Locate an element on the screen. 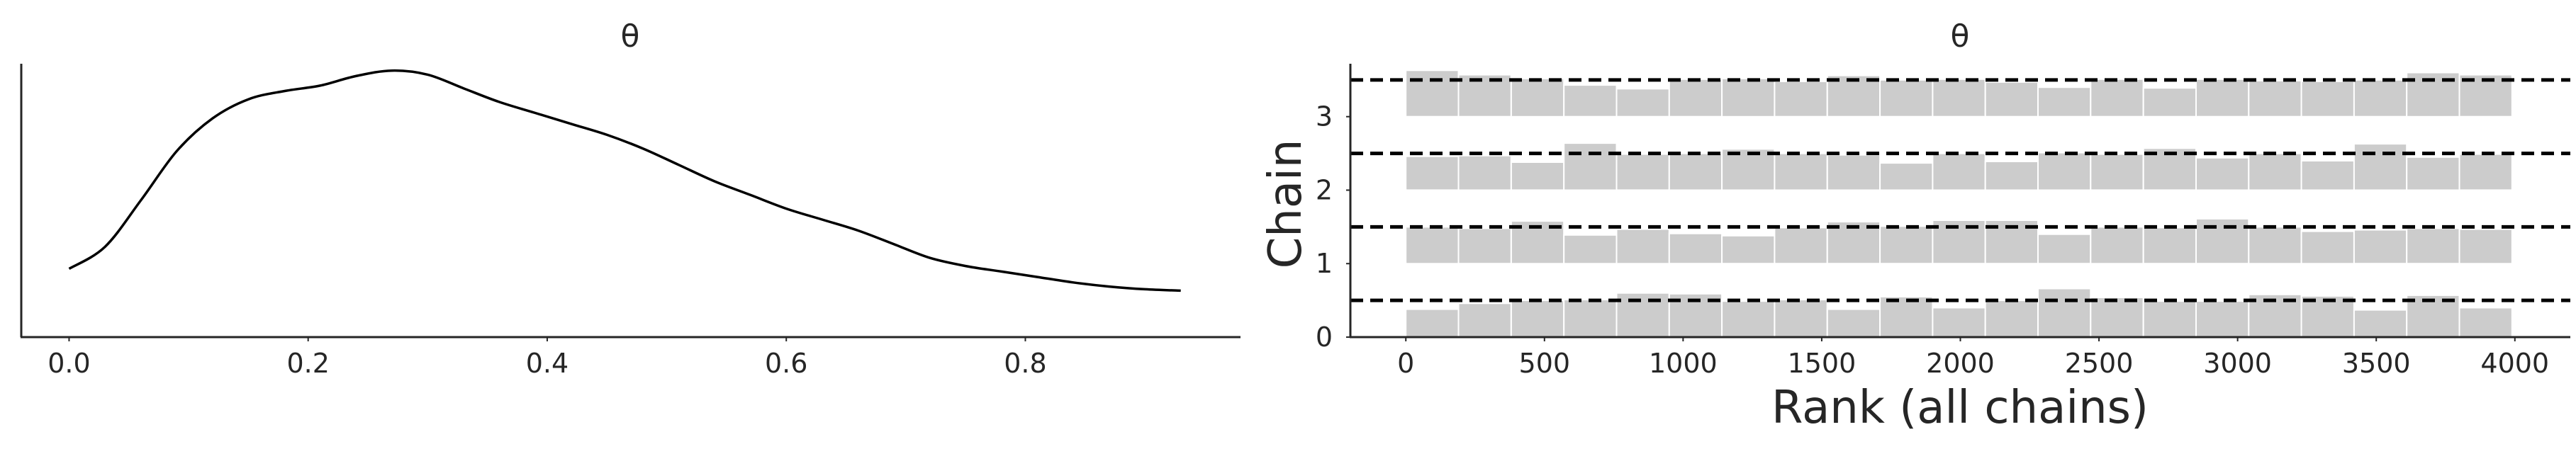  y-tick-label: 3 is located at coordinates (1324, 117).